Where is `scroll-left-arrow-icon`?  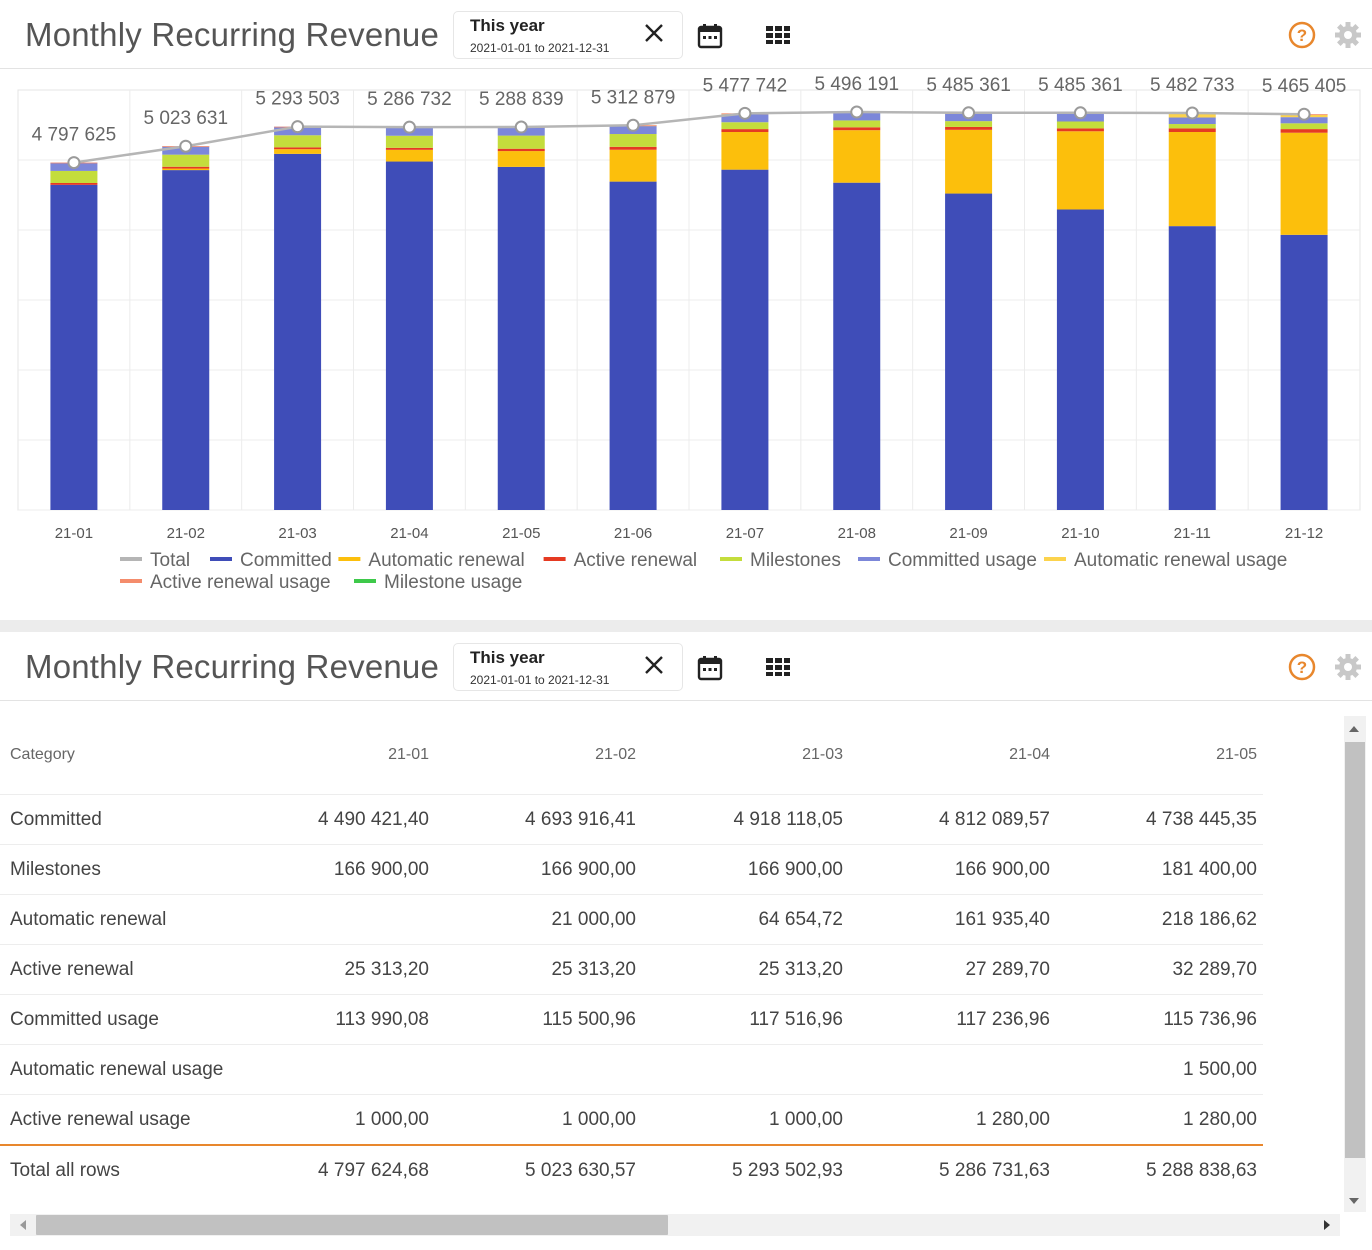
scroll-left-arrow-icon is located at coordinates (23, 1225).